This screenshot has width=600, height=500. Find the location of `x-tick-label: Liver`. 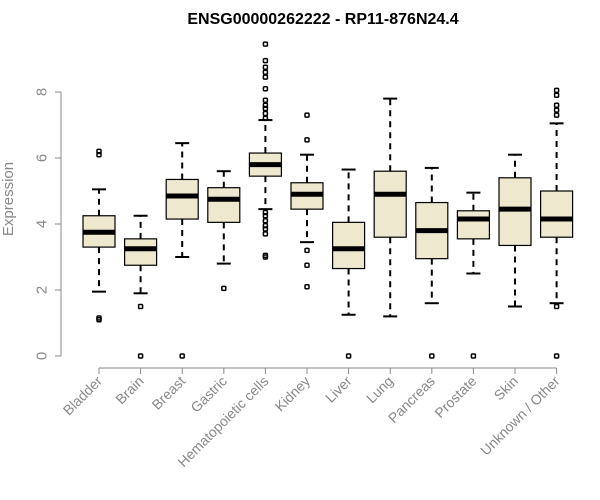

x-tick-label: Liver is located at coordinates (338, 389).